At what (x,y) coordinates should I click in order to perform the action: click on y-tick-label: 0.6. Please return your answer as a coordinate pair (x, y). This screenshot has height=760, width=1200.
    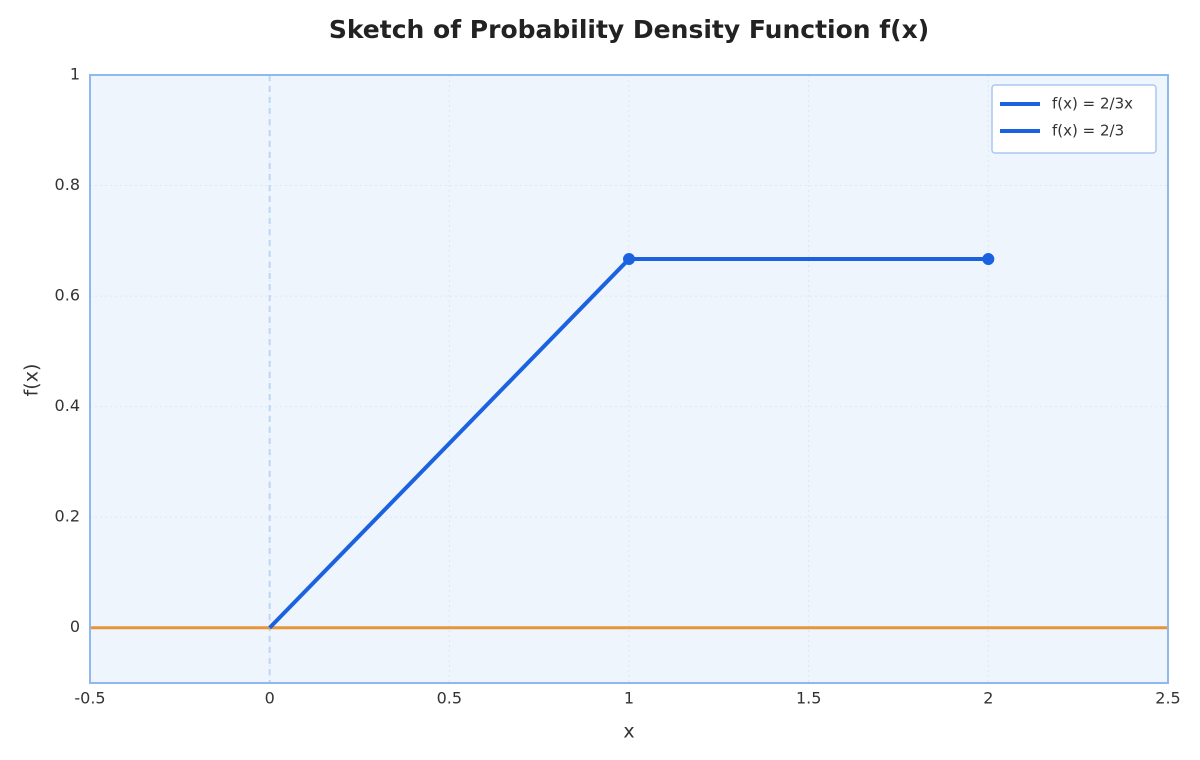
    Looking at the image, I should click on (67, 295).